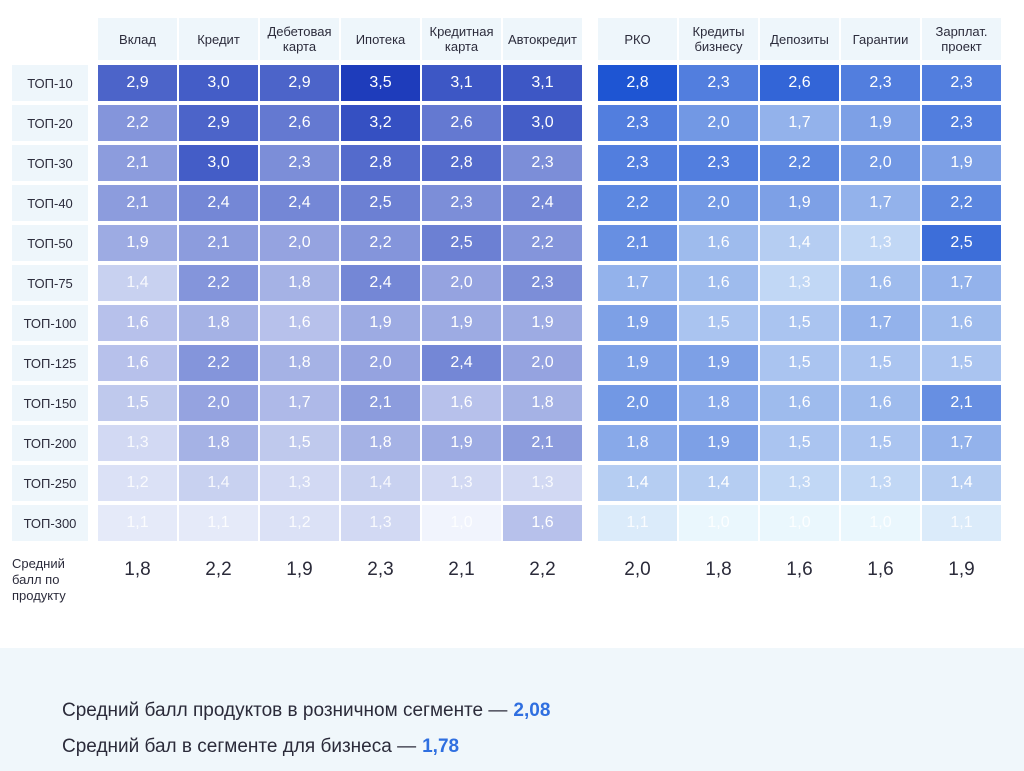 This screenshot has width=1024, height=771. Describe the element at coordinates (137, 283) in the screenshot. I see `retail-heatmap-cell: 1,4` at that location.